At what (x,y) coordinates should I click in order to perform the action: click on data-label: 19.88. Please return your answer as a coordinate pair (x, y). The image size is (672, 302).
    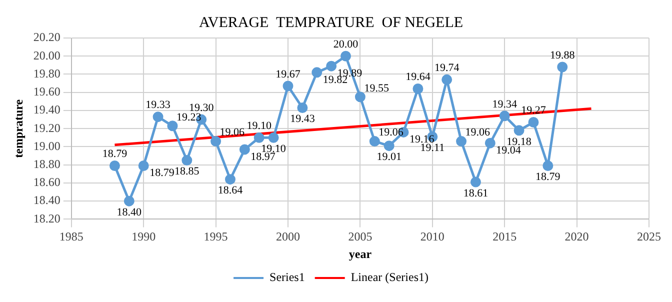
    Looking at the image, I should click on (563, 55).